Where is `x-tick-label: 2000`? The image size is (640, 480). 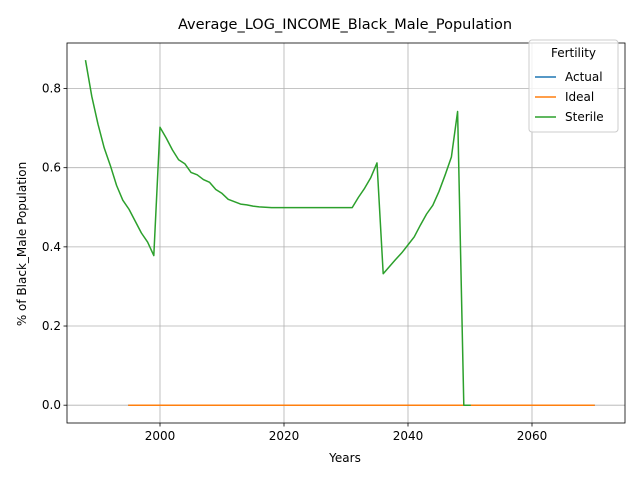
x-tick-label: 2000 is located at coordinates (160, 436).